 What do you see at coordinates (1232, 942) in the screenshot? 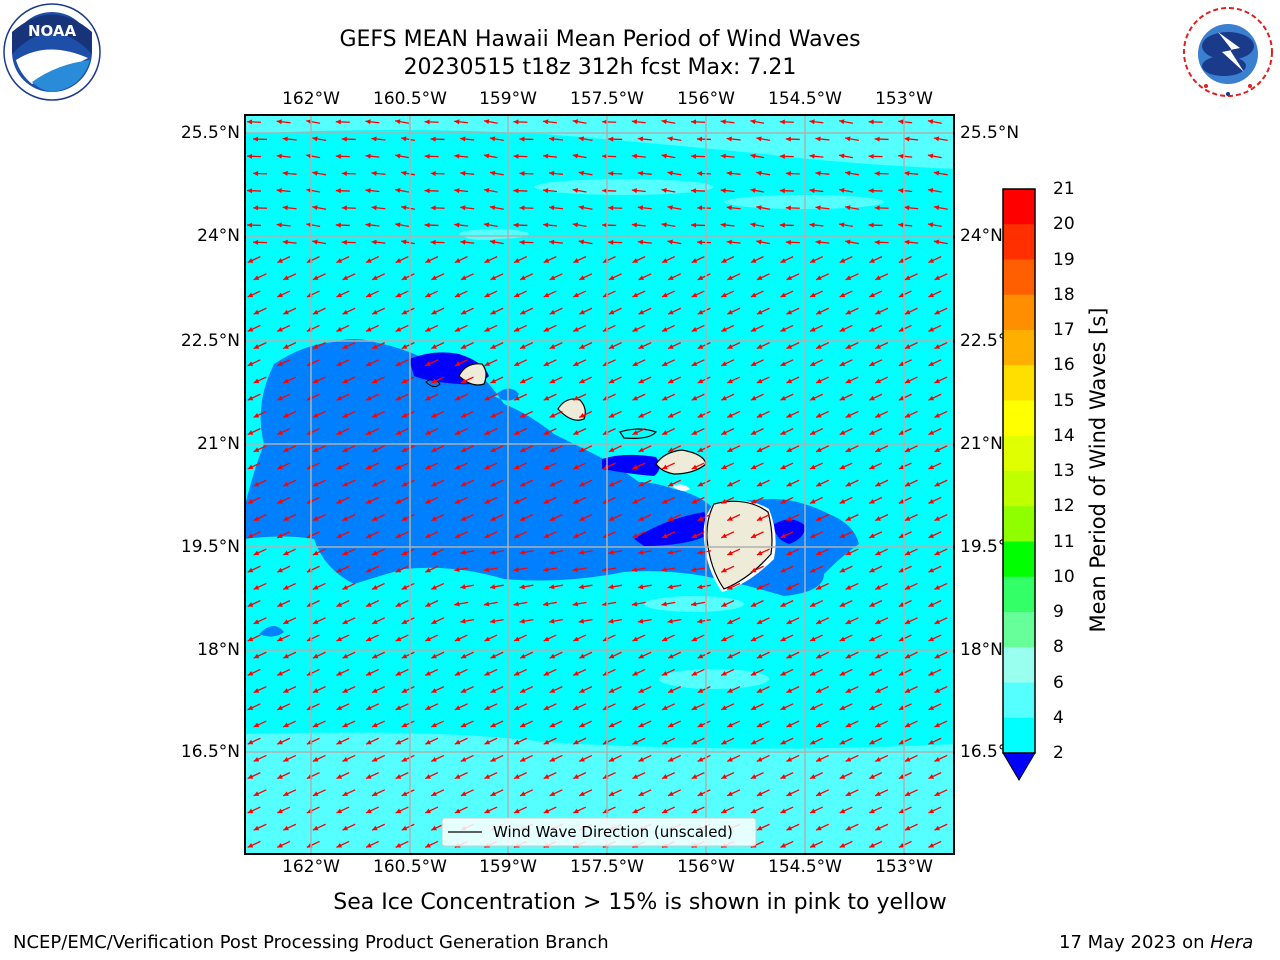
I see `footer-machine: Hera` at bounding box center [1232, 942].